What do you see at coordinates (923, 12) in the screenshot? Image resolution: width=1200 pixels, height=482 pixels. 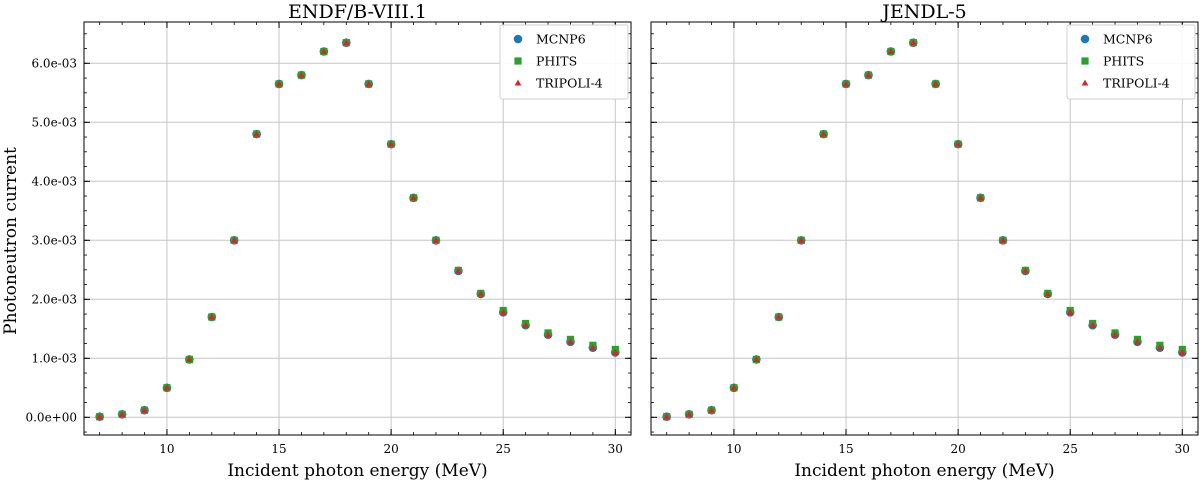 I see `chart-title: JENDL-5` at bounding box center [923, 12].